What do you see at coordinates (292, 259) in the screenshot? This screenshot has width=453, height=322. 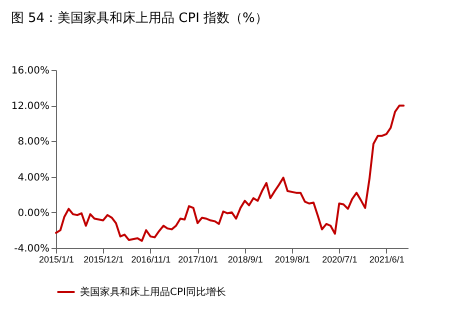 I see `x-tick-label: 2019/8/1` at bounding box center [292, 259].